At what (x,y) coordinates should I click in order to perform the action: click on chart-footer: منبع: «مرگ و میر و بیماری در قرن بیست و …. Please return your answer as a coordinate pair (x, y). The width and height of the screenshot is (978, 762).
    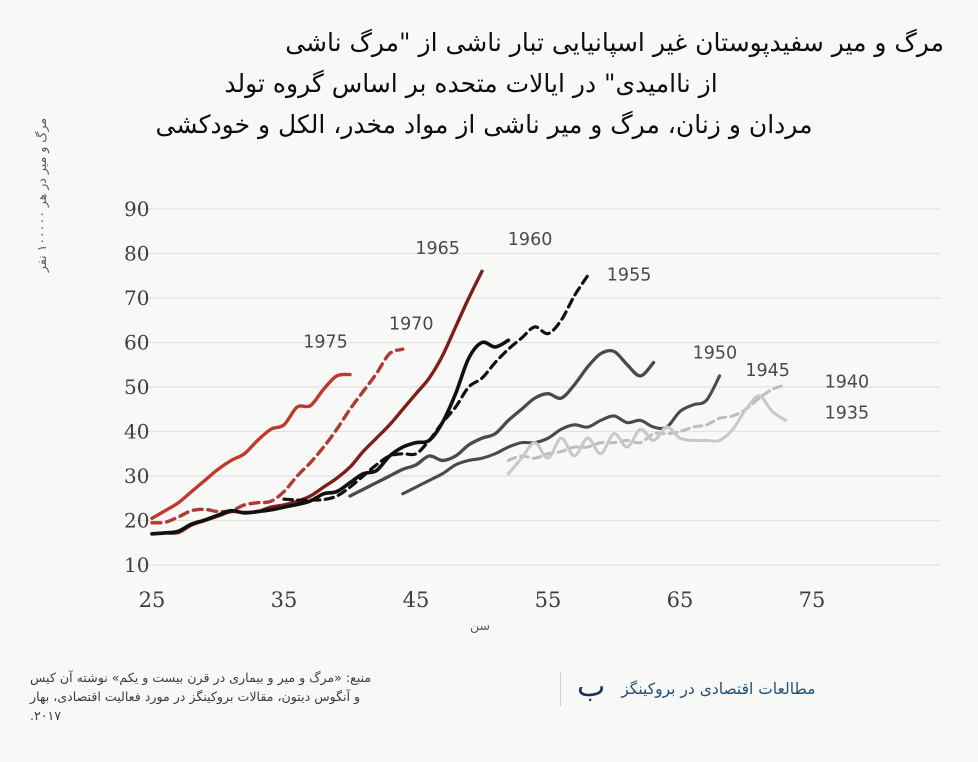
    Looking at the image, I should click on (489, 710).